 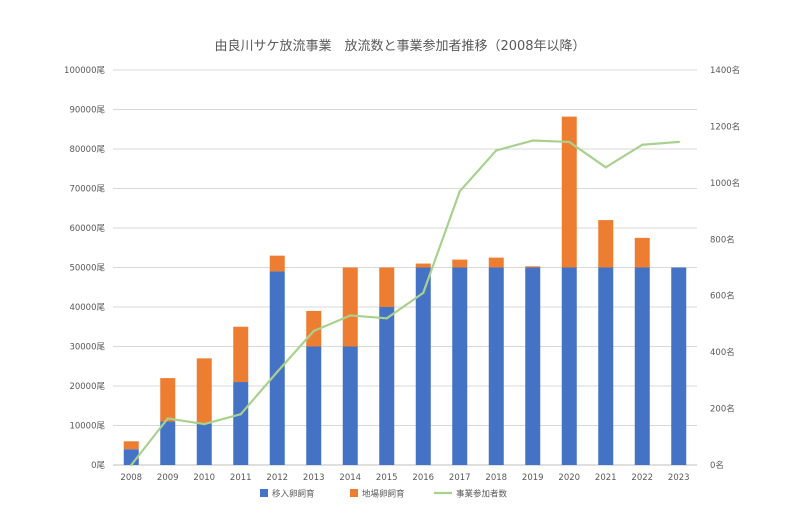 What do you see at coordinates (87, 150) in the screenshot?
I see `left-tick-label: 80000尾` at bounding box center [87, 150].